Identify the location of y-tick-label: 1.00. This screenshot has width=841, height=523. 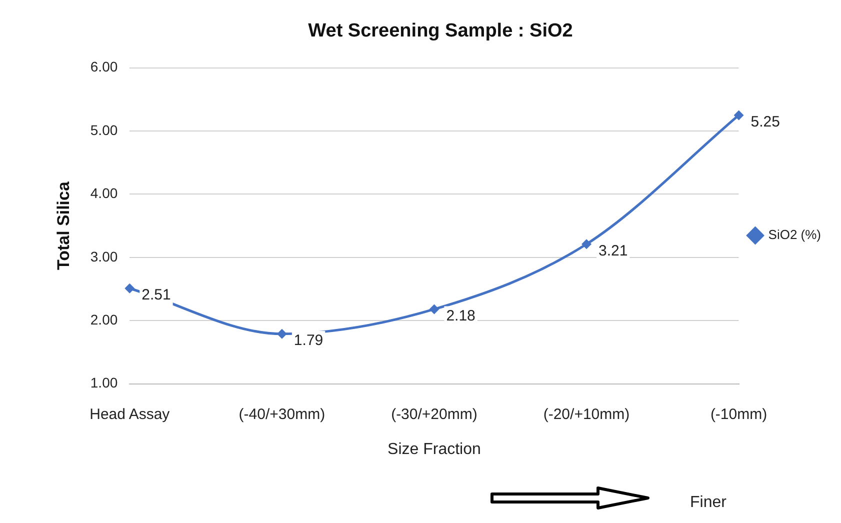
(104, 382).